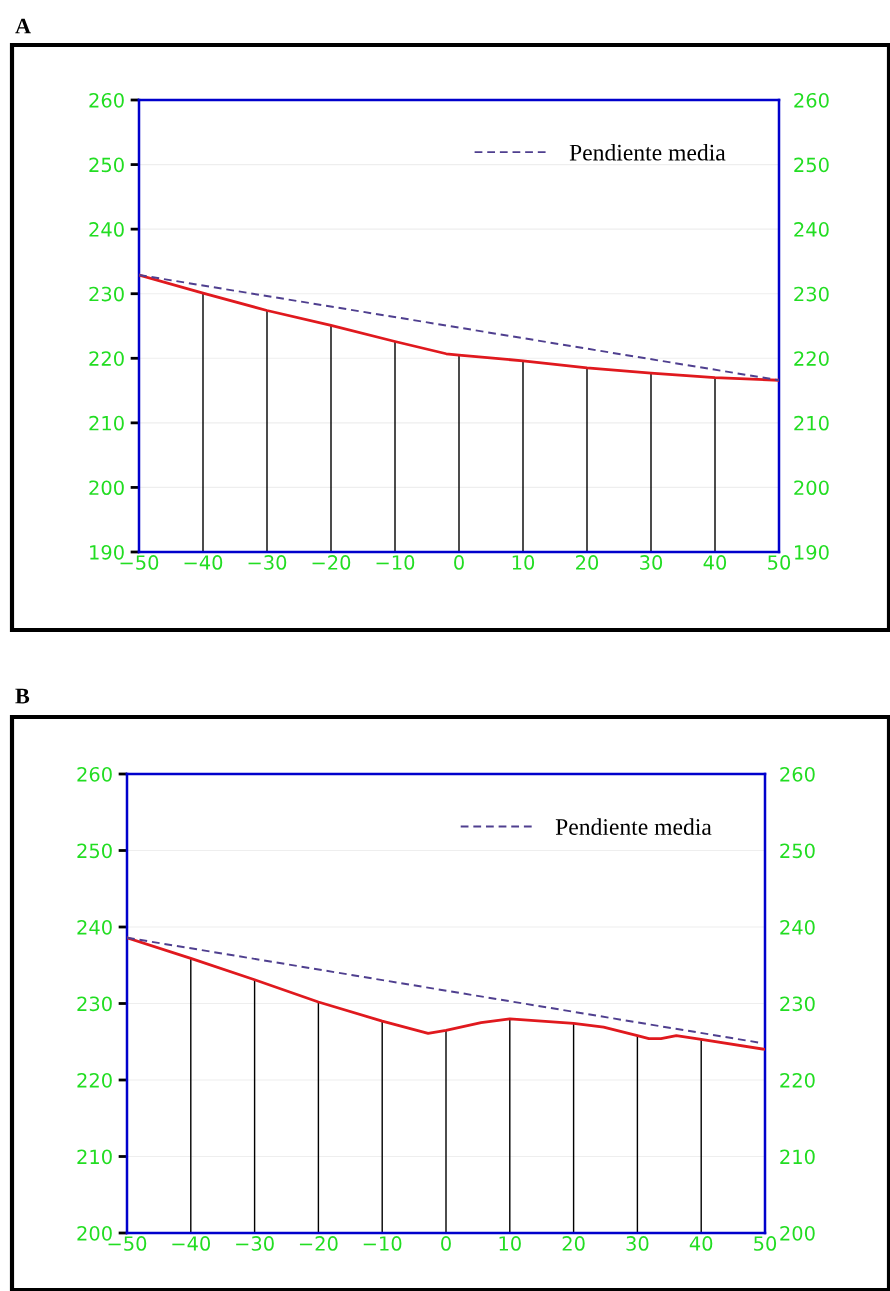 The height and width of the screenshot is (1291, 890). Describe the element at coordinates (106, 488) in the screenshot. I see `y-tick-label: 200` at that location.